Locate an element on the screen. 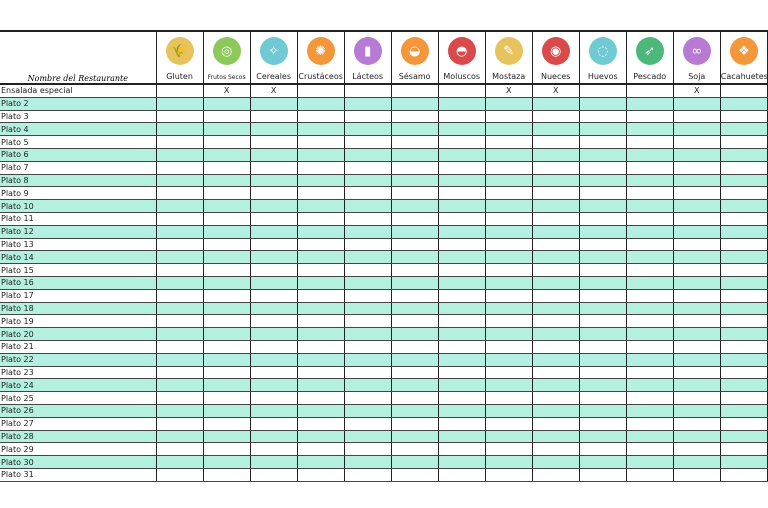 The image size is (768, 508). dish-name-cell: Plato 10 is located at coordinates (78, 206).